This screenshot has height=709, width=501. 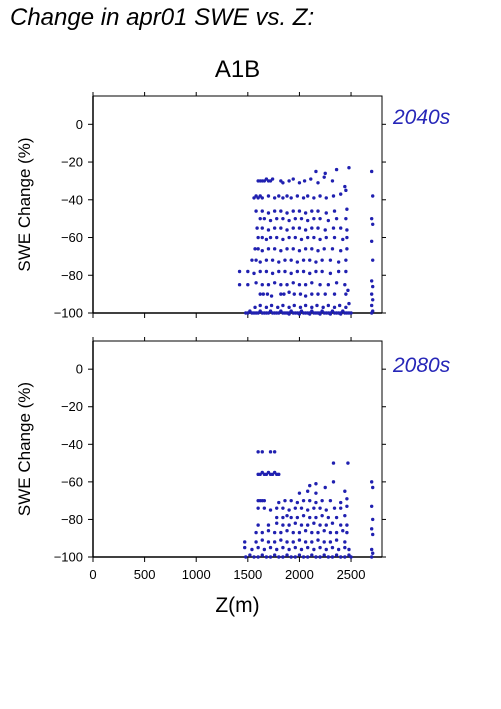 I want to click on x-tick-label: 0, so click(x=92, y=574).